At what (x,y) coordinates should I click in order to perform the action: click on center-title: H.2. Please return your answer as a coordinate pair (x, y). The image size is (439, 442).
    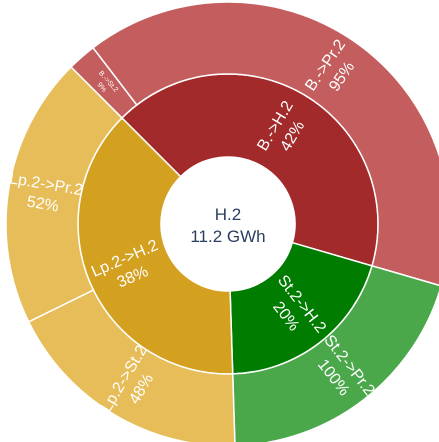
    Looking at the image, I should click on (228, 214).